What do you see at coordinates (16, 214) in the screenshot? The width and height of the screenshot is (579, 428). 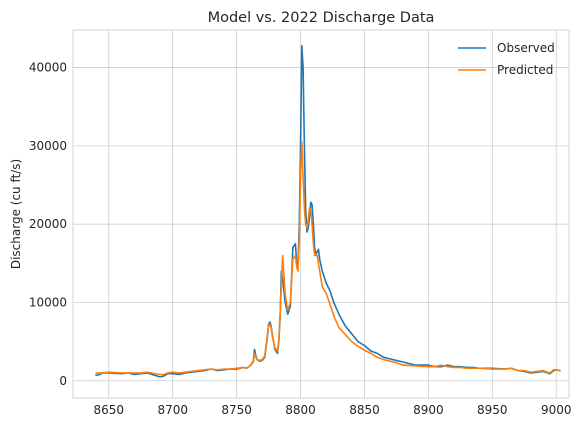 I see `y-axis-label: Discharge (cu ft/s)` at bounding box center [16, 214].